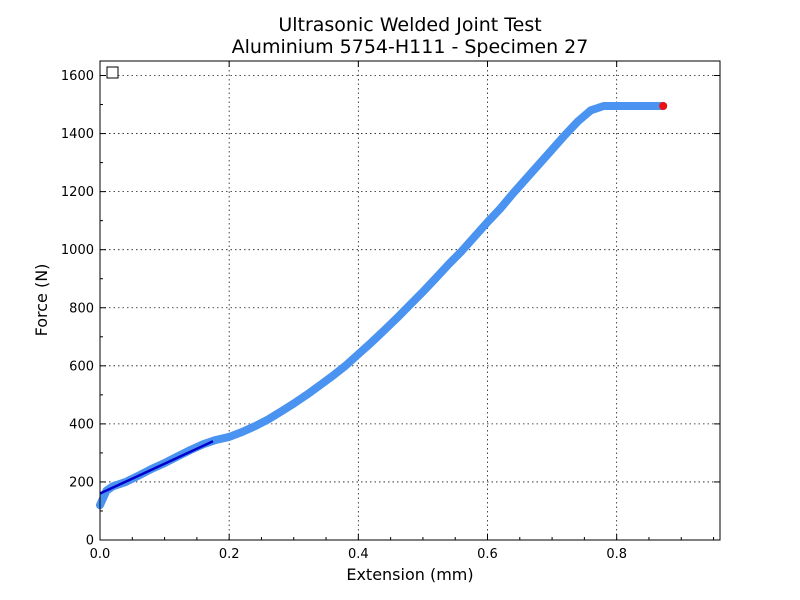  I want to click on y-axis-label: Force (N), so click(41, 300).